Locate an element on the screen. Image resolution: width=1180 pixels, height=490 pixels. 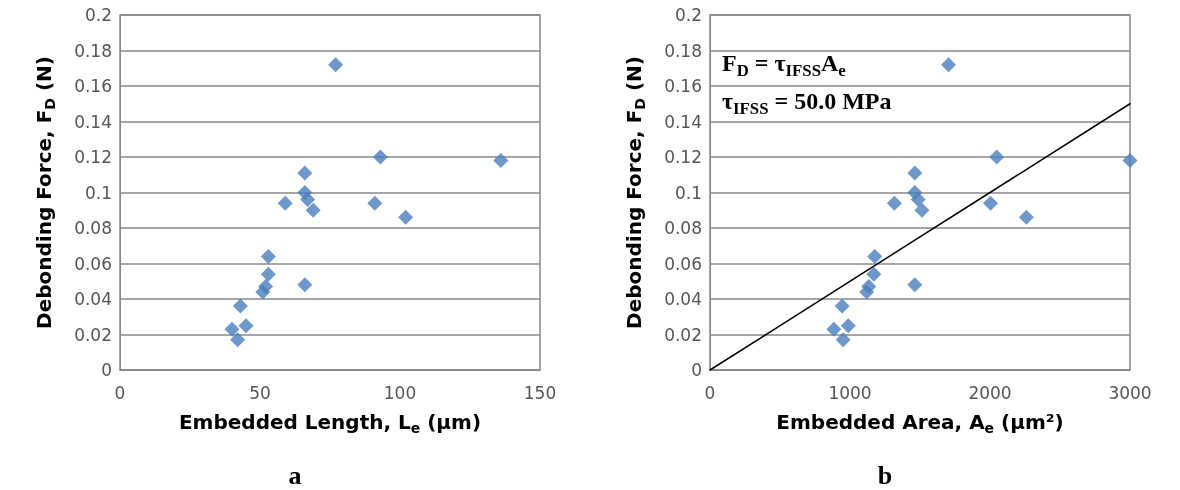
x-tick-label: 100 is located at coordinates (400, 392).